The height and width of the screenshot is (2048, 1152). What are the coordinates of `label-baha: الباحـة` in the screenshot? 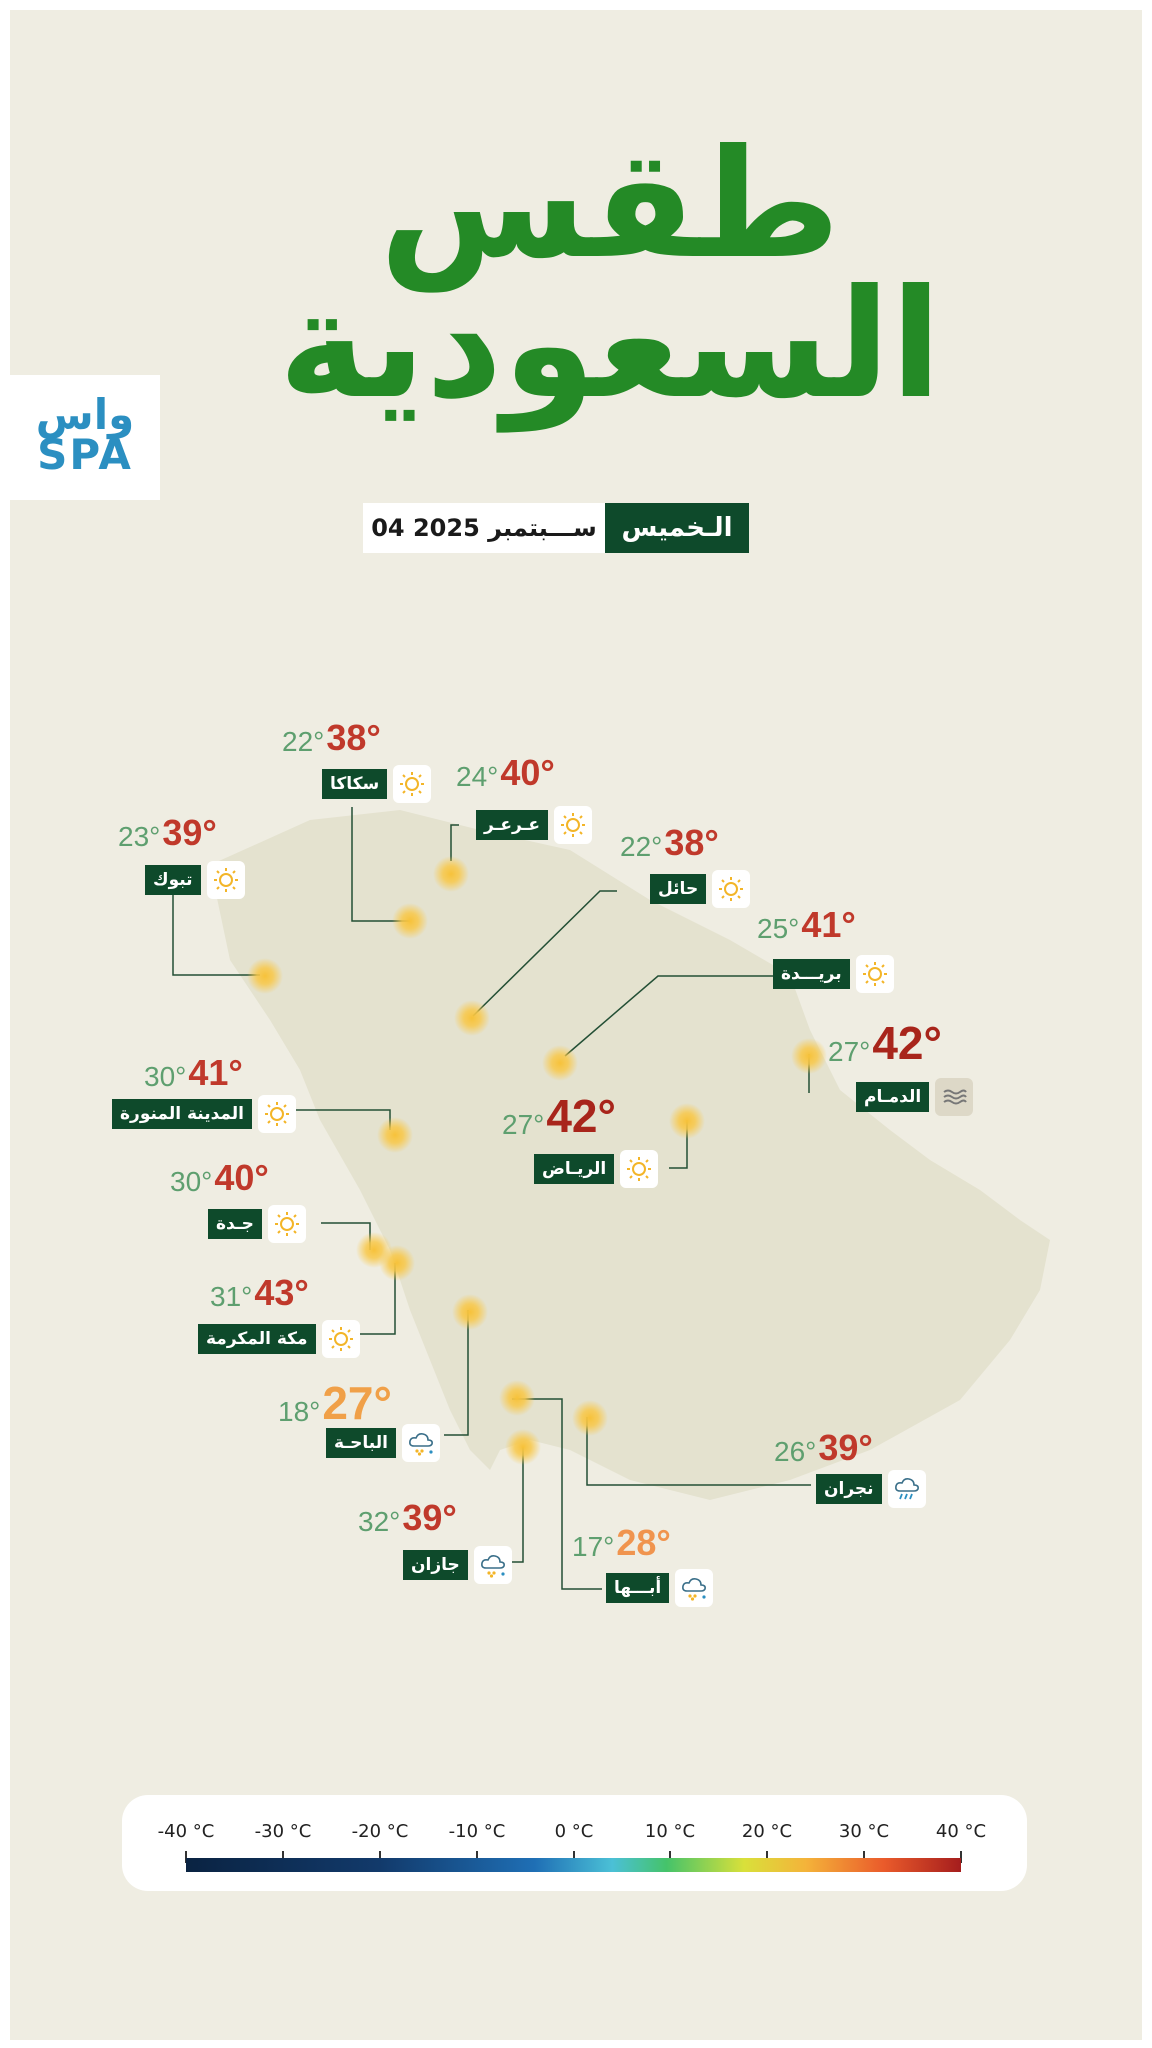 It's located at (383, 1443).